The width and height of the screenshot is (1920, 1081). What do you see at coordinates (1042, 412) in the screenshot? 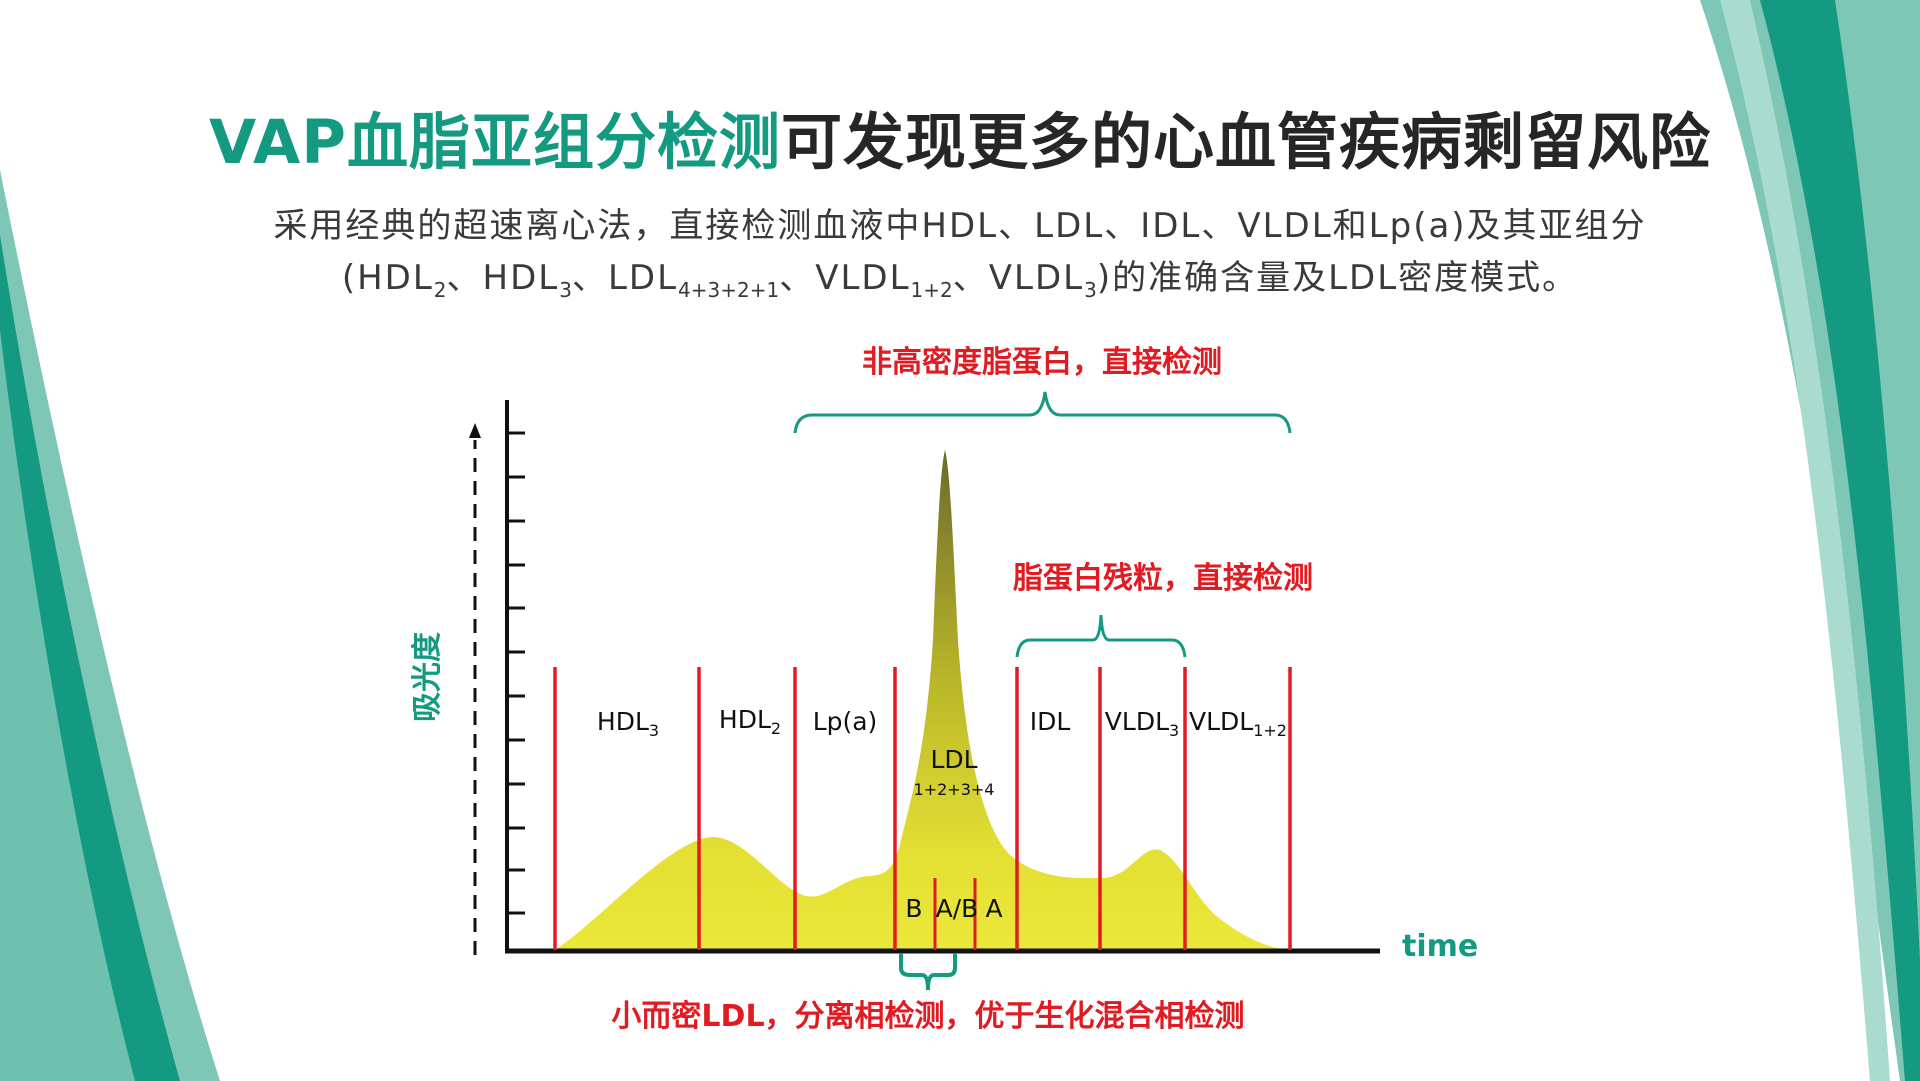
I see `brace-non-hdl` at bounding box center [1042, 412].